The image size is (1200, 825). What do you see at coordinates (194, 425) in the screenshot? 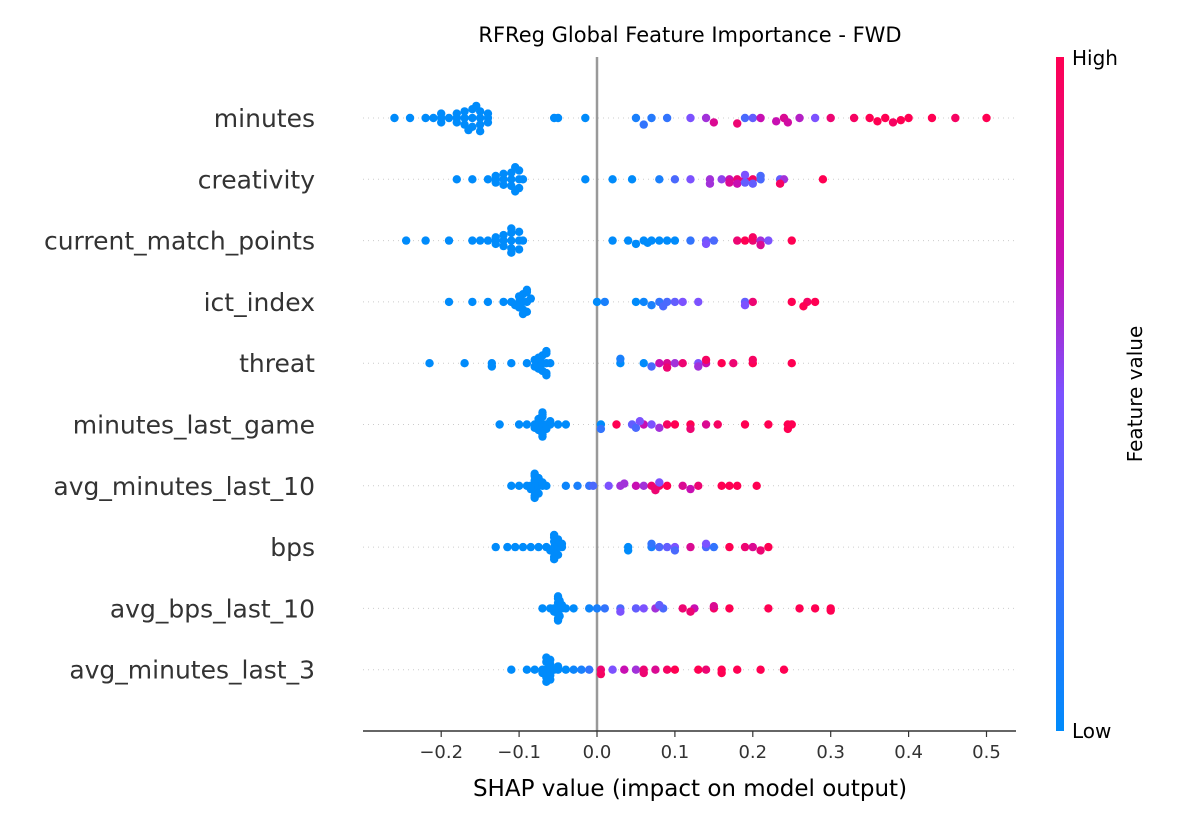
I see `feature-label: minutes_last_game` at bounding box center [194, 425].